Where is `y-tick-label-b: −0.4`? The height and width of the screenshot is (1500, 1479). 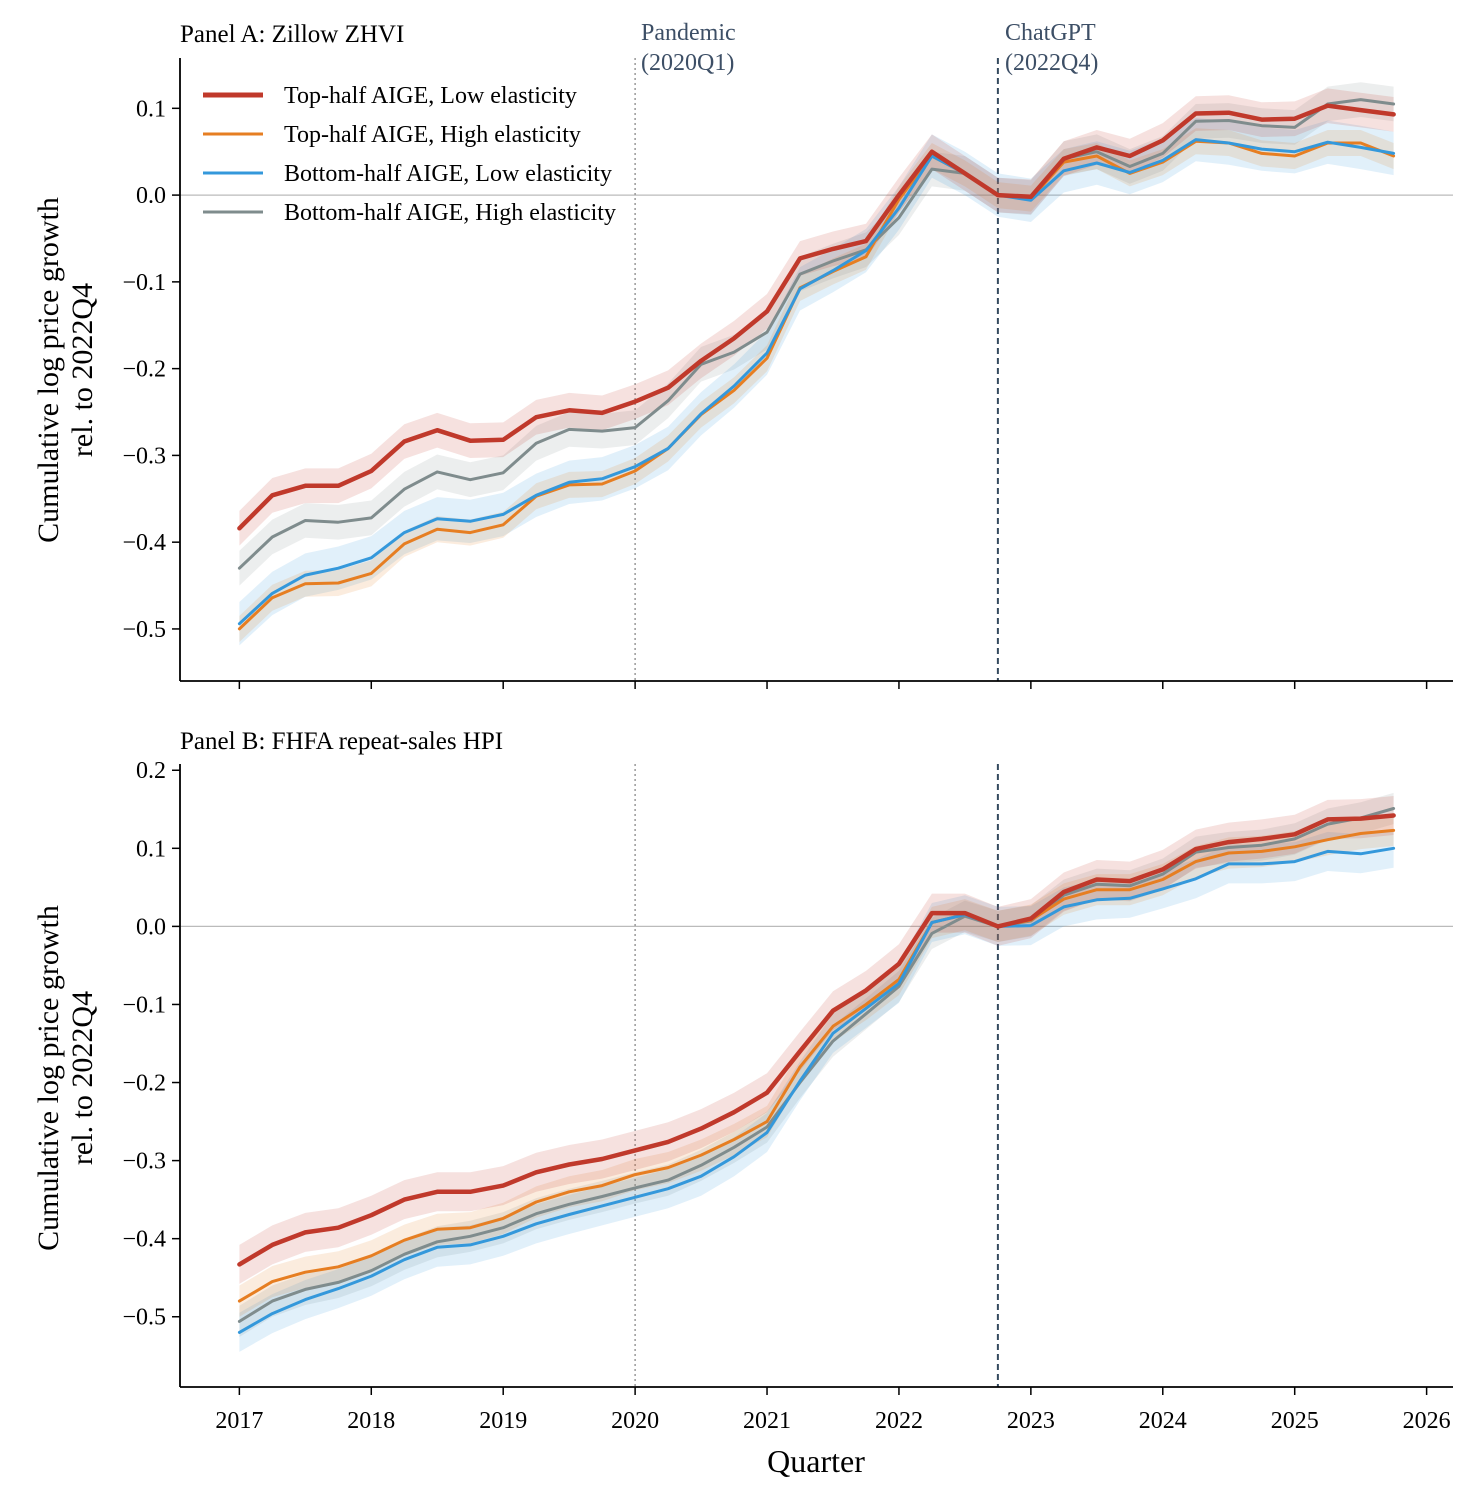 y-tick-label-b: −0.4 is located at coordinates (144, 1240).